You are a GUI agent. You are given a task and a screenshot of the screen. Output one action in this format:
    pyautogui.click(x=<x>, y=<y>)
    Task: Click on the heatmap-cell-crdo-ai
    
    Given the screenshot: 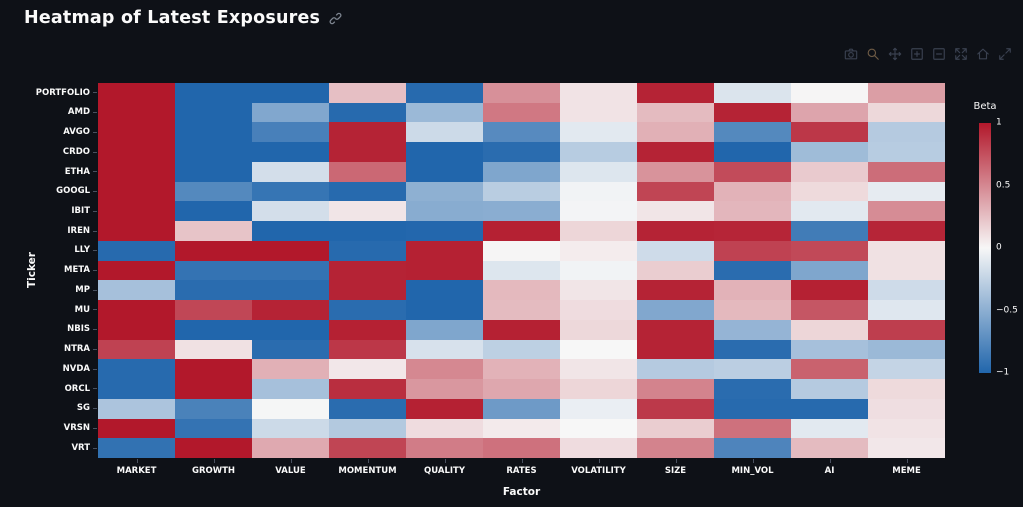 What is the action you would take?
    pyautogui.click(x=829, y=152)
    